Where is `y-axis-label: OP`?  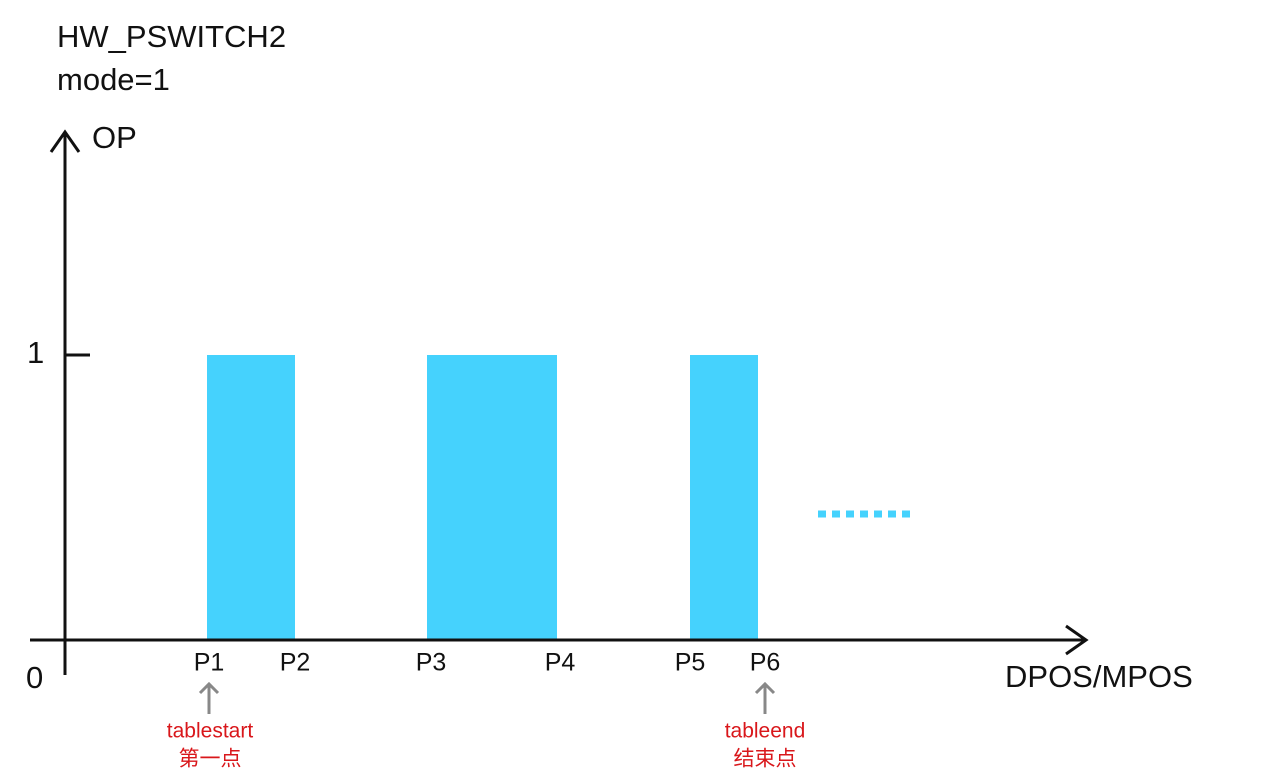 y-axis-label: OP is located at coordinates (114, 137).